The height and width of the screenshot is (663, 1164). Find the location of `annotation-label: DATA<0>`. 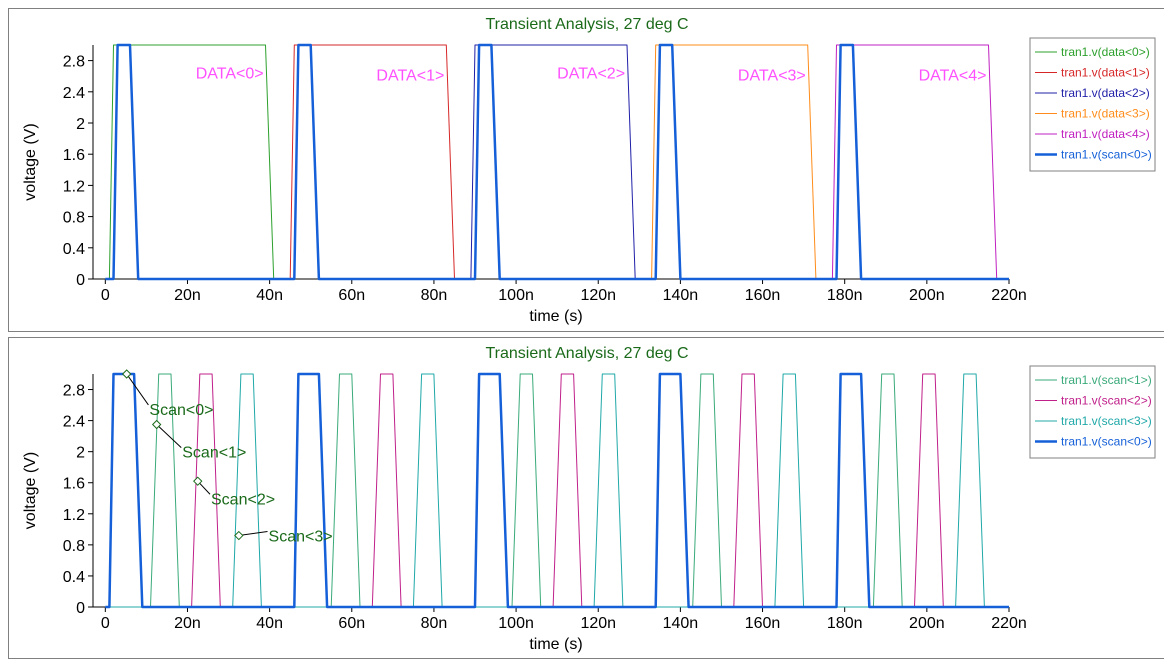

annotation-label: DATA<0> is located at coordinates (230, 73).